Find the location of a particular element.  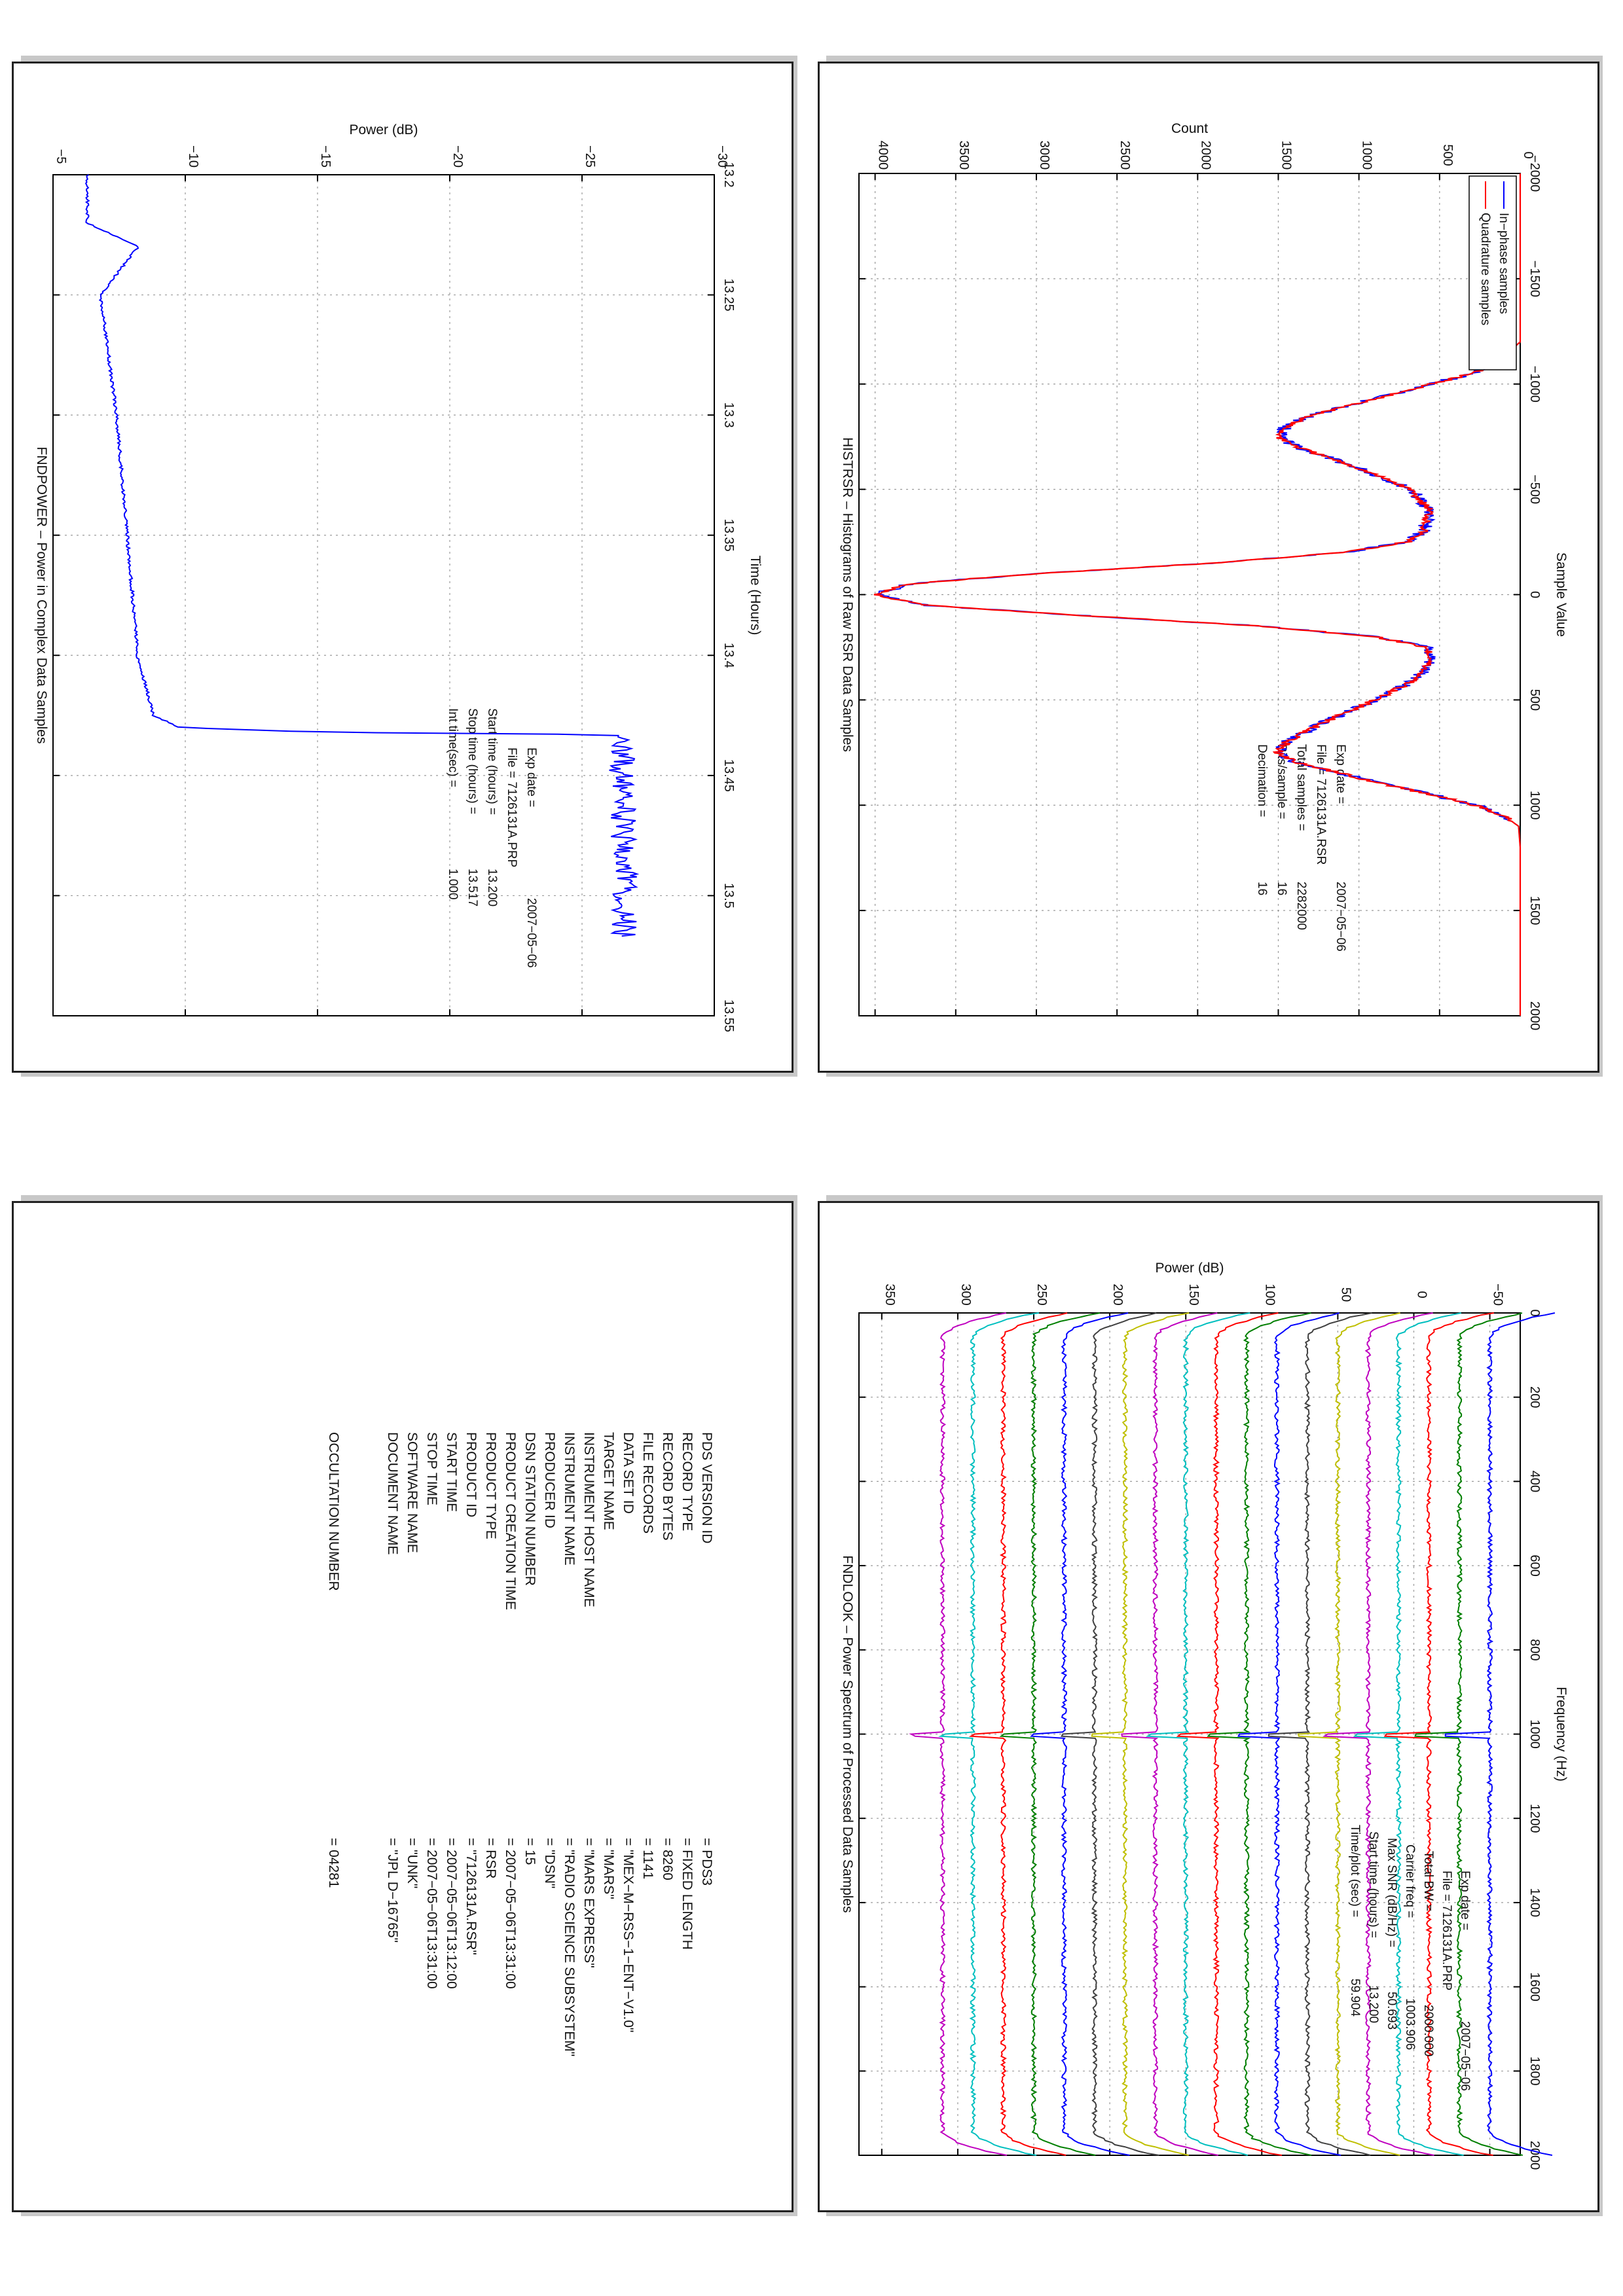

x-tick-label: 1800 is located at coordinates (1534, 2071).